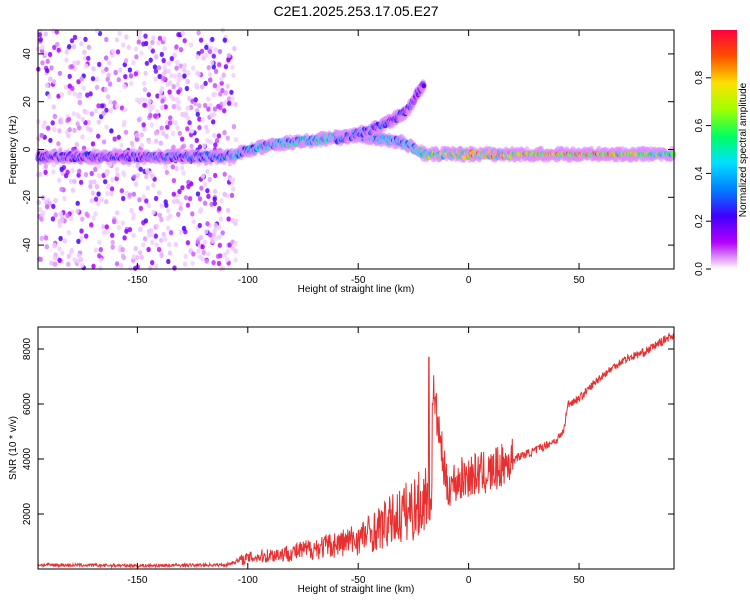 The width and height of the screenshot is (750, 600). What do you see at coordinates (27, 348) in the screenshot?
I see `y-tick-label: 8000` at bounding box center [27, 348].